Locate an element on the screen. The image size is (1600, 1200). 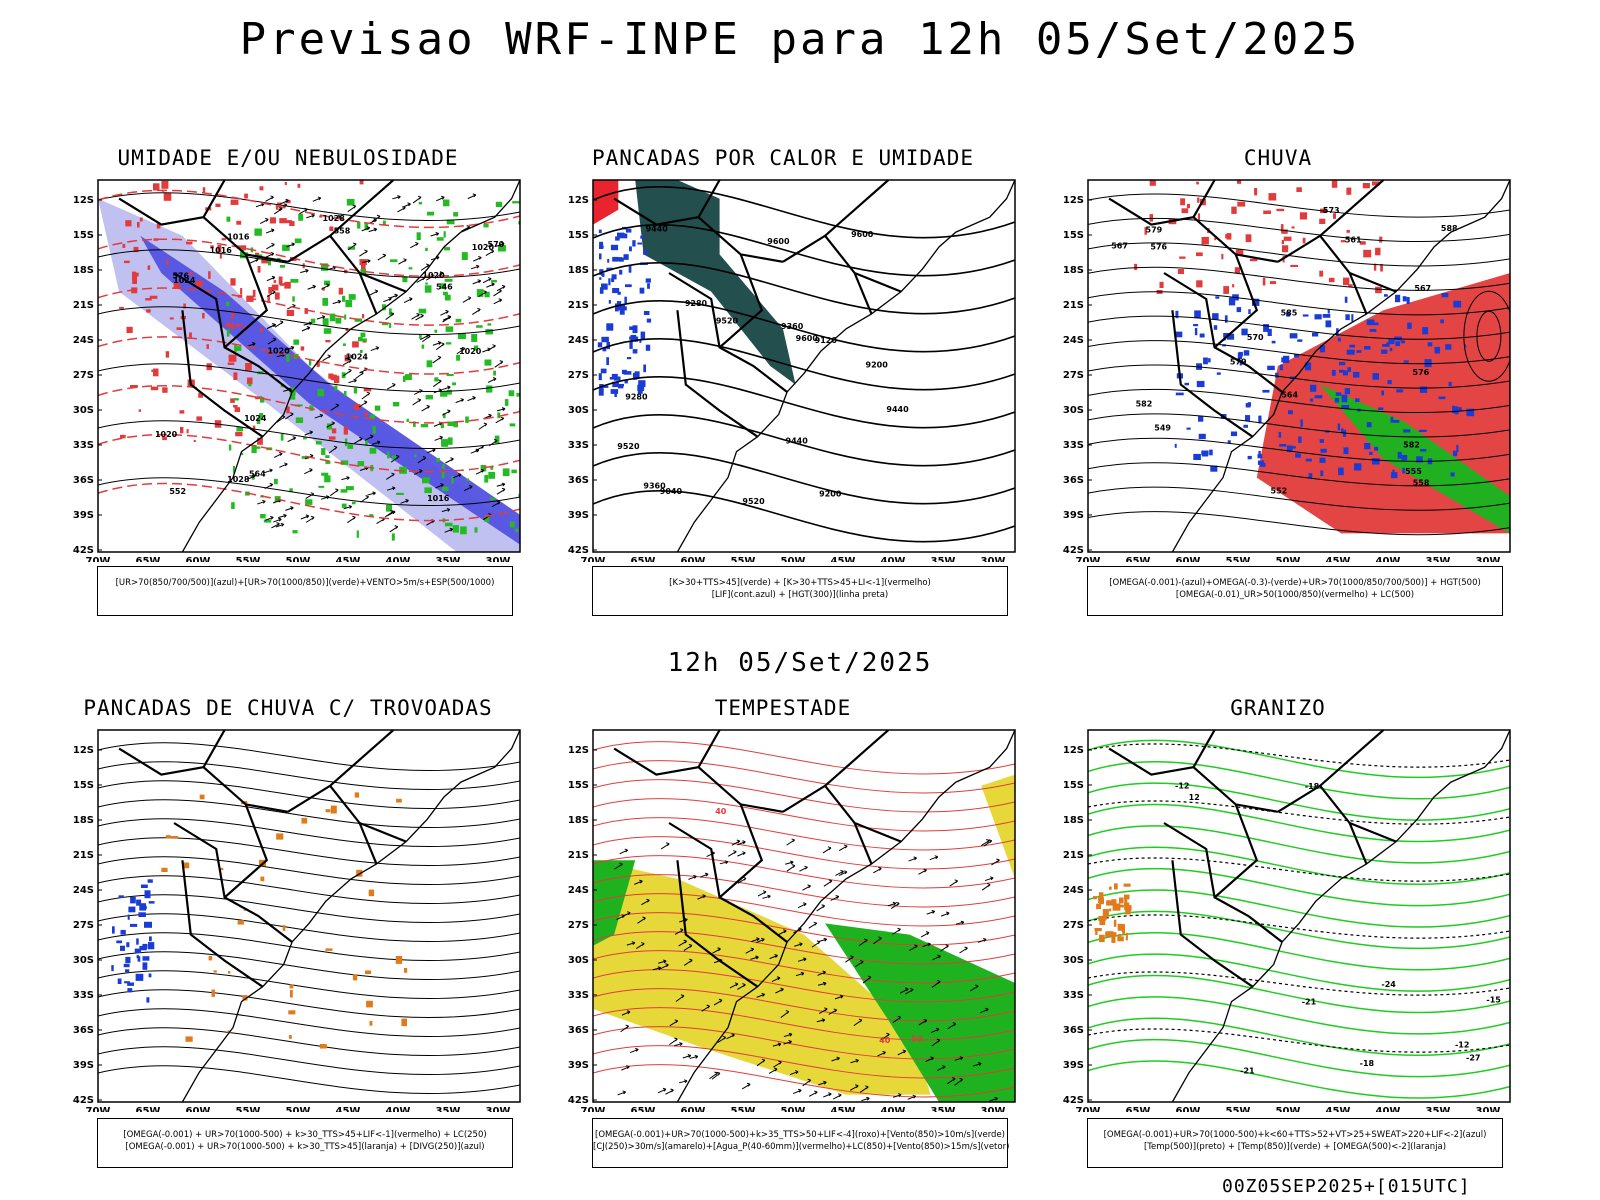
storm-orange-mark is located at coordinates (406, 970).